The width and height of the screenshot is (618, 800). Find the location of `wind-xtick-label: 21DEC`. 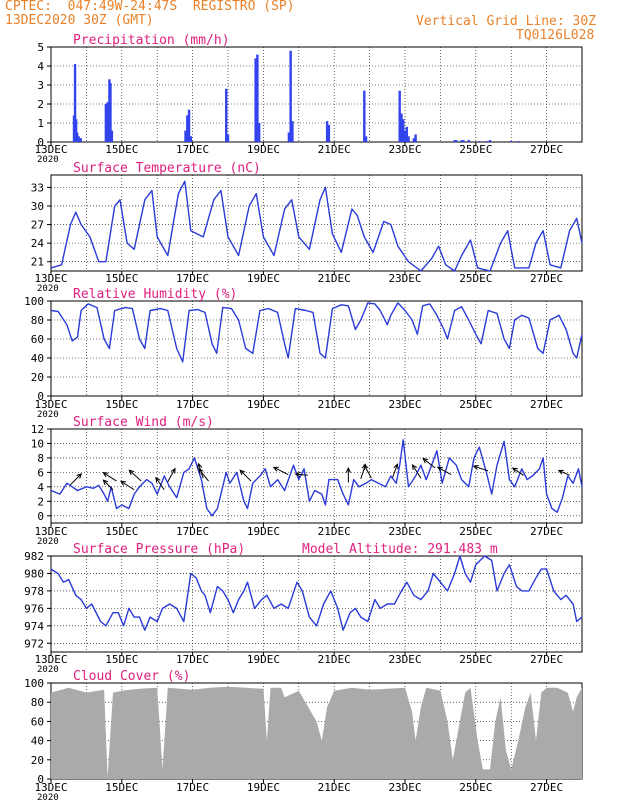

wind-xtick-label: 21DEC is located at coordinates (334, 531).